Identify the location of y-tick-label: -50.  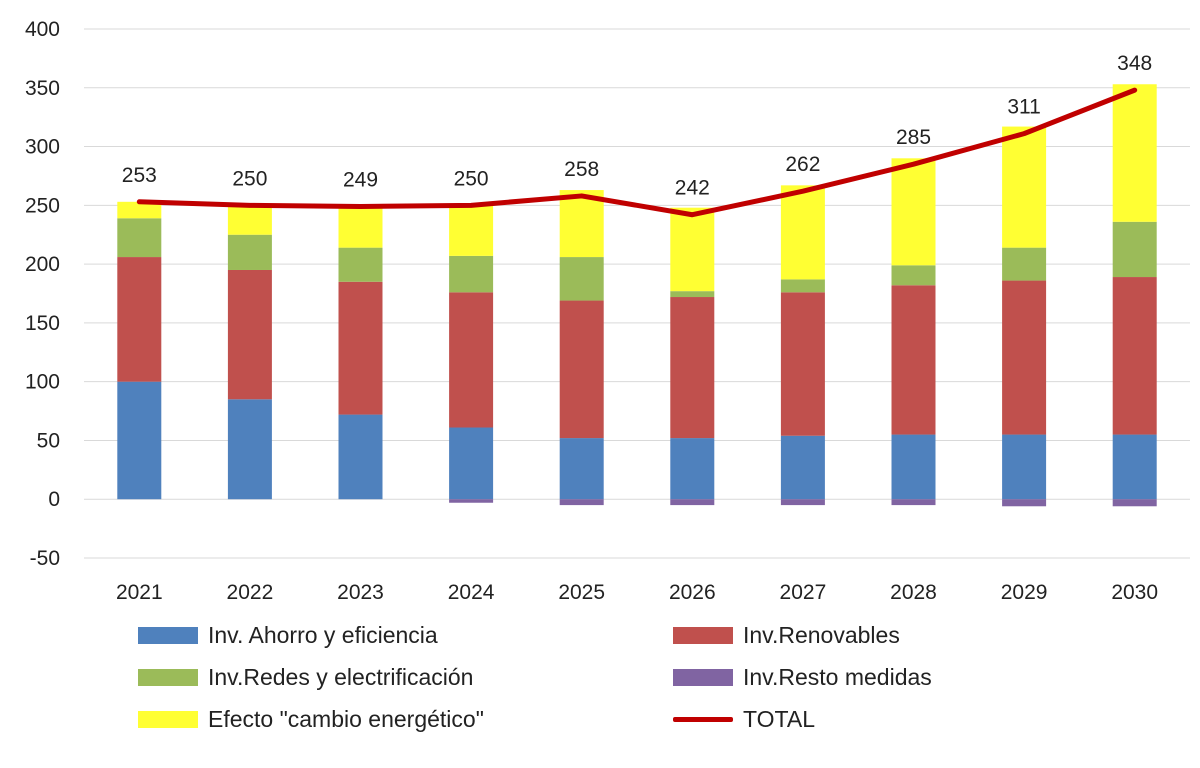
(45, 558).